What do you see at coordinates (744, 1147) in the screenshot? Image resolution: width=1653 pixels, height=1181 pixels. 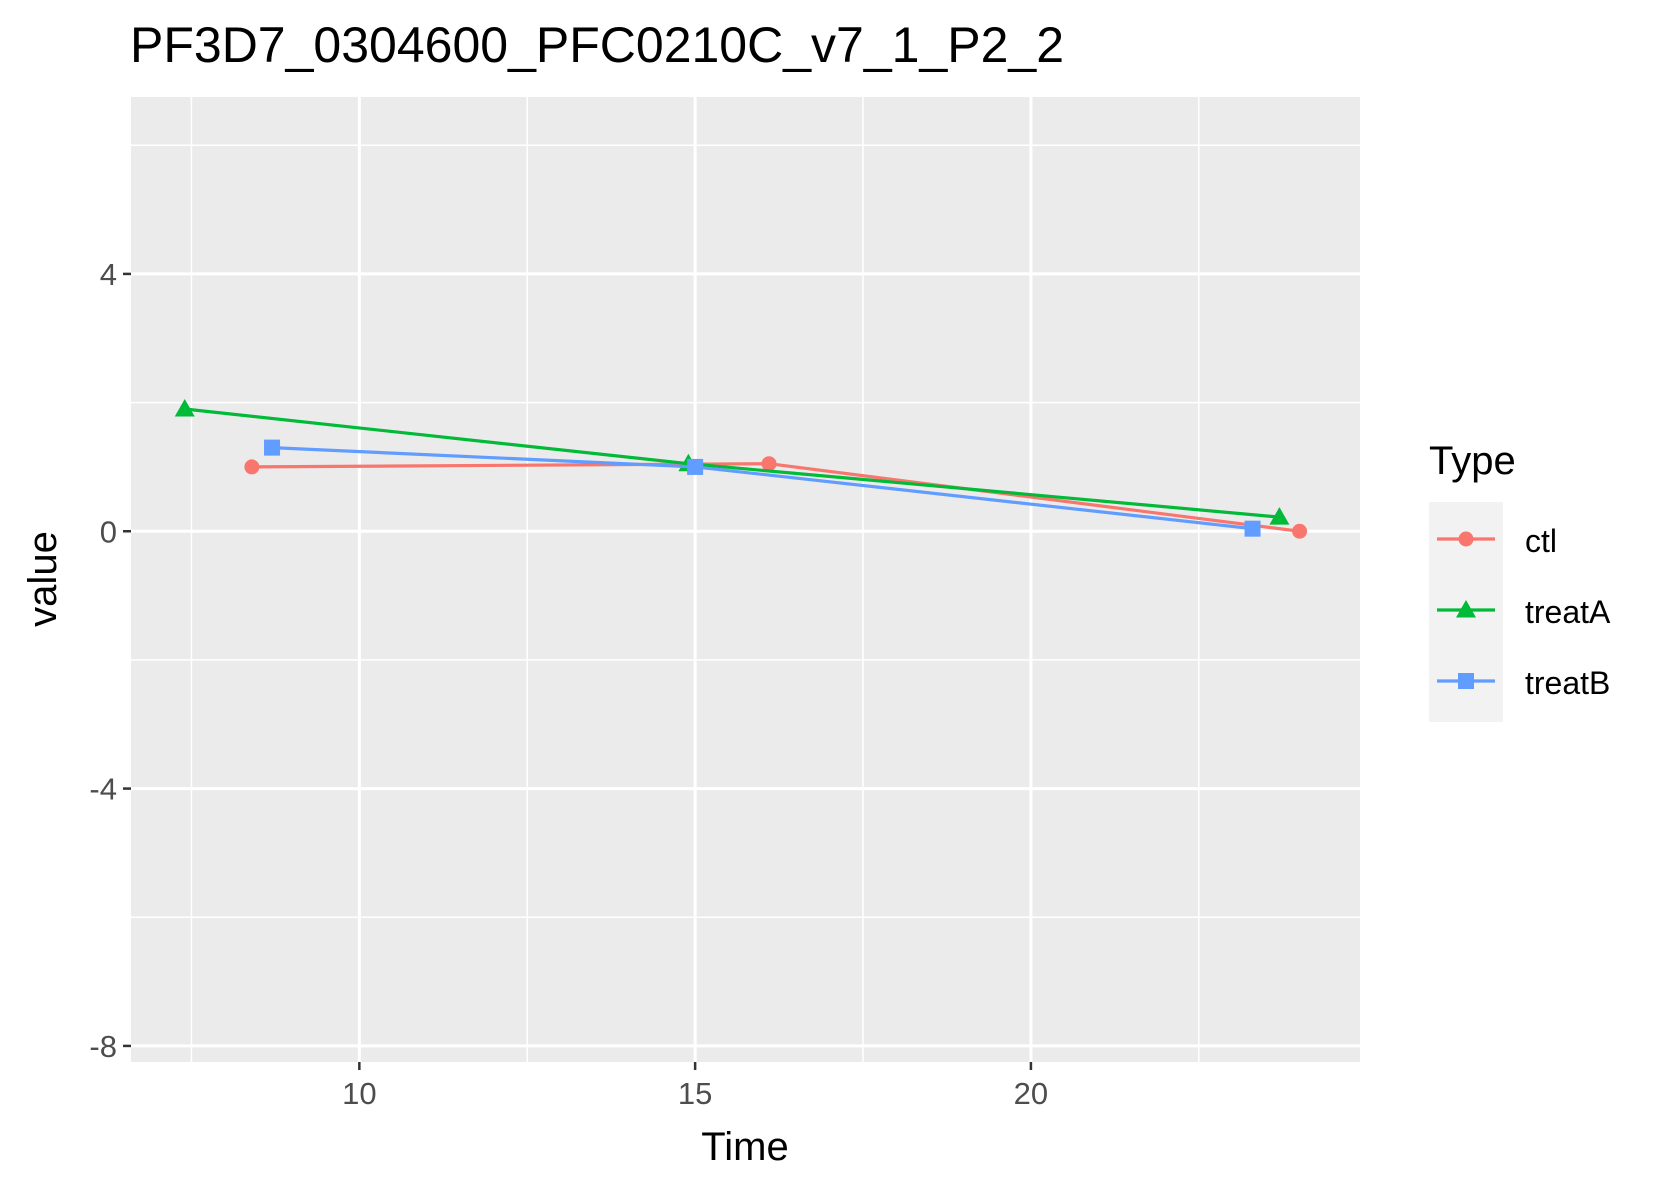 I see `x-axis-title: Time` at bounding box center [744, 1147].